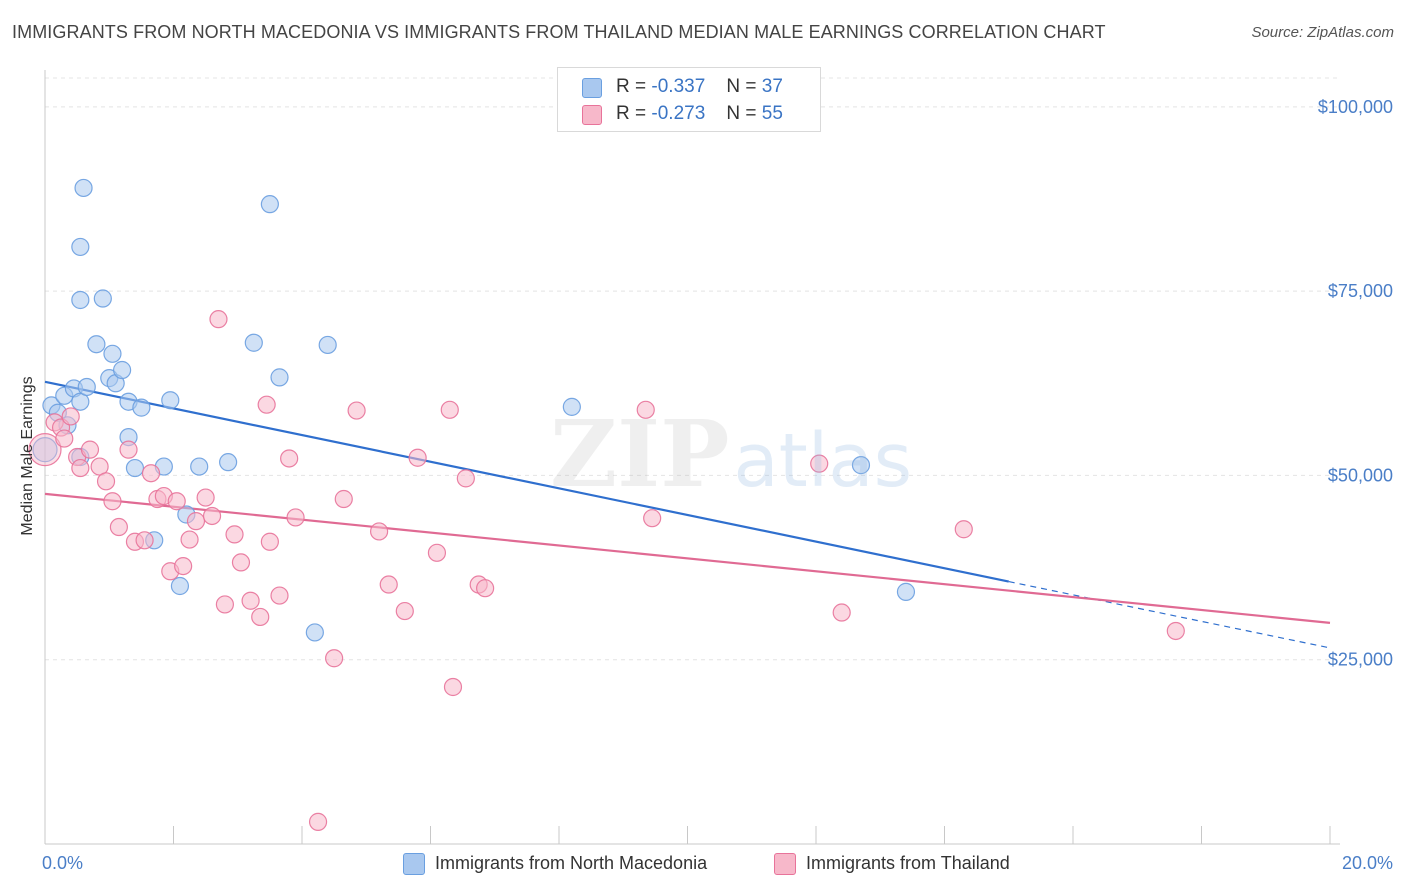  Describe the element at coordinates (785, 864) in the screenshot. I see `bottom-legend-swatch-thailand` at that location.